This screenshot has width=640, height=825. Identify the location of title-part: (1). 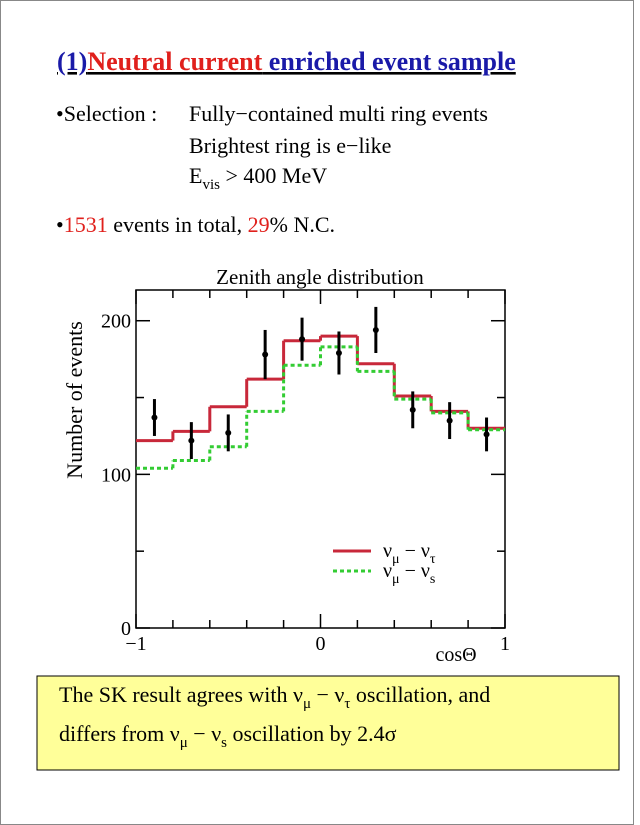
(72, 61).